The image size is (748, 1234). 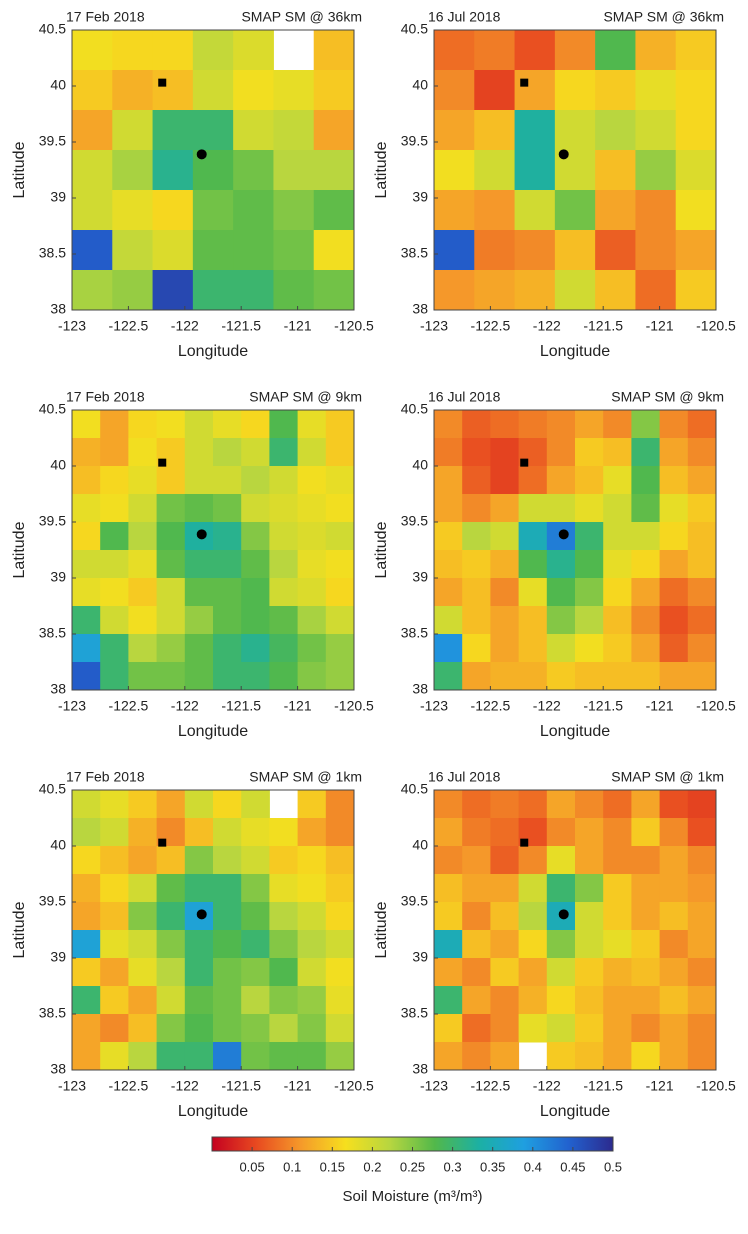 I want to click on y-tick-label: 39, so click(x=58, y=957).